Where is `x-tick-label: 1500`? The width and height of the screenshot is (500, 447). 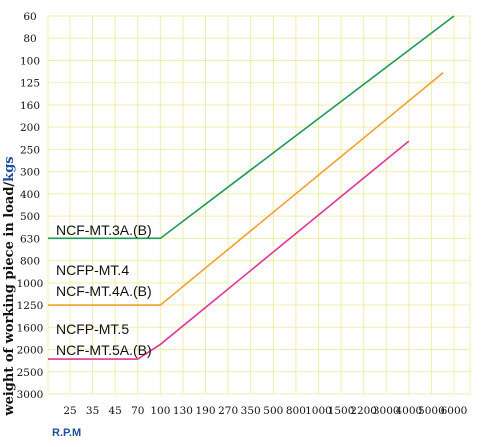
x-tick-label: 1500 is located at coordinates (341, 411).